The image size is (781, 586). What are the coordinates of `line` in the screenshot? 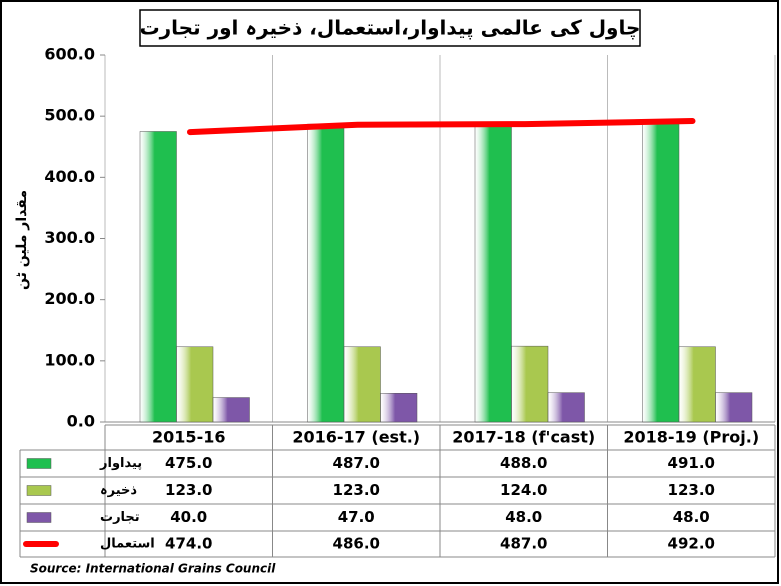 It's located at (441, 127).